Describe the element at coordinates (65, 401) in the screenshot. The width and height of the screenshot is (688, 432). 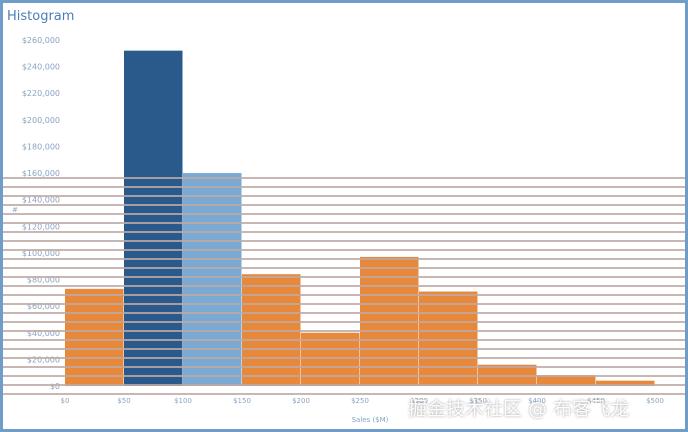
I see `x-tick-label: $0` at that location.